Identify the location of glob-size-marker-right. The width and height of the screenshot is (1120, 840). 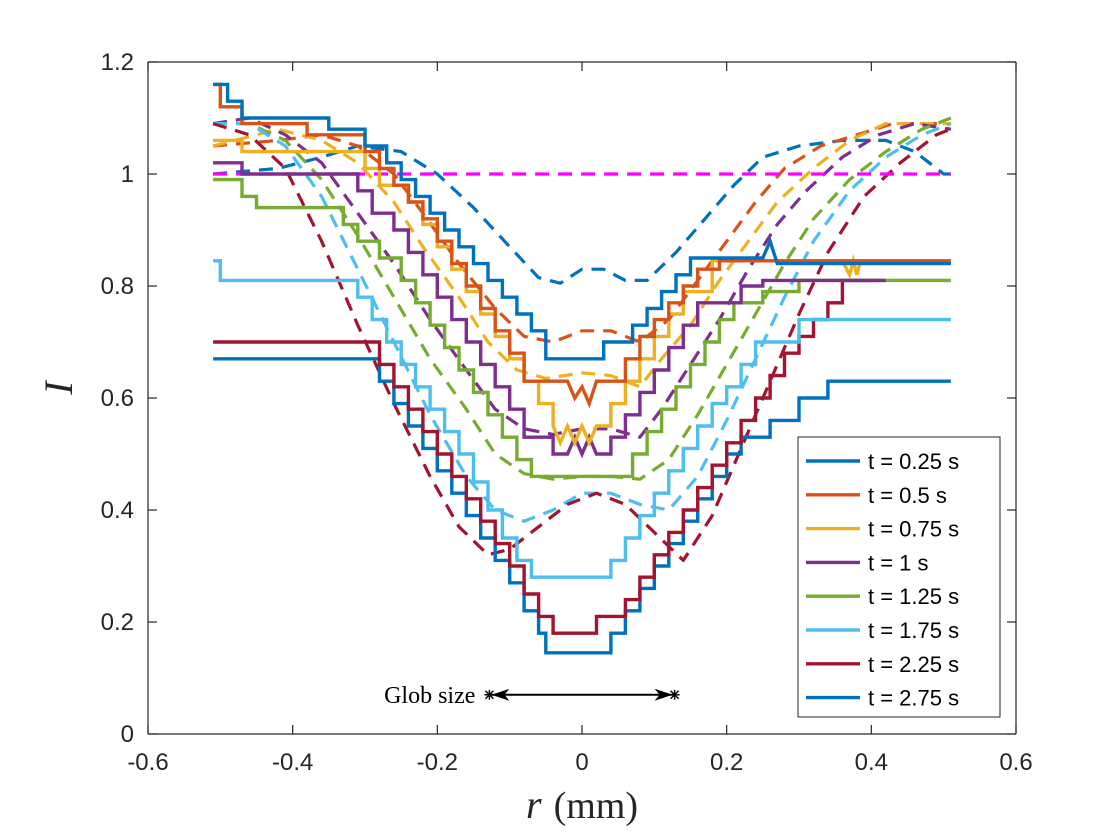
(674, 694).